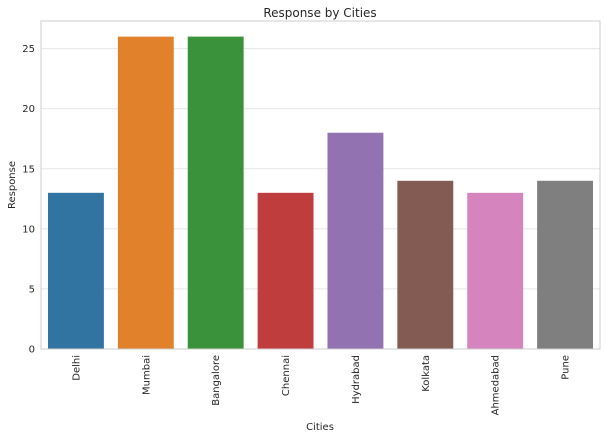 This screenshot has height=441, width=606. What do you see at coordinates (355, 240) in the screenshot?
I see `bar-hydrabad` at bounding box center [355, 240].